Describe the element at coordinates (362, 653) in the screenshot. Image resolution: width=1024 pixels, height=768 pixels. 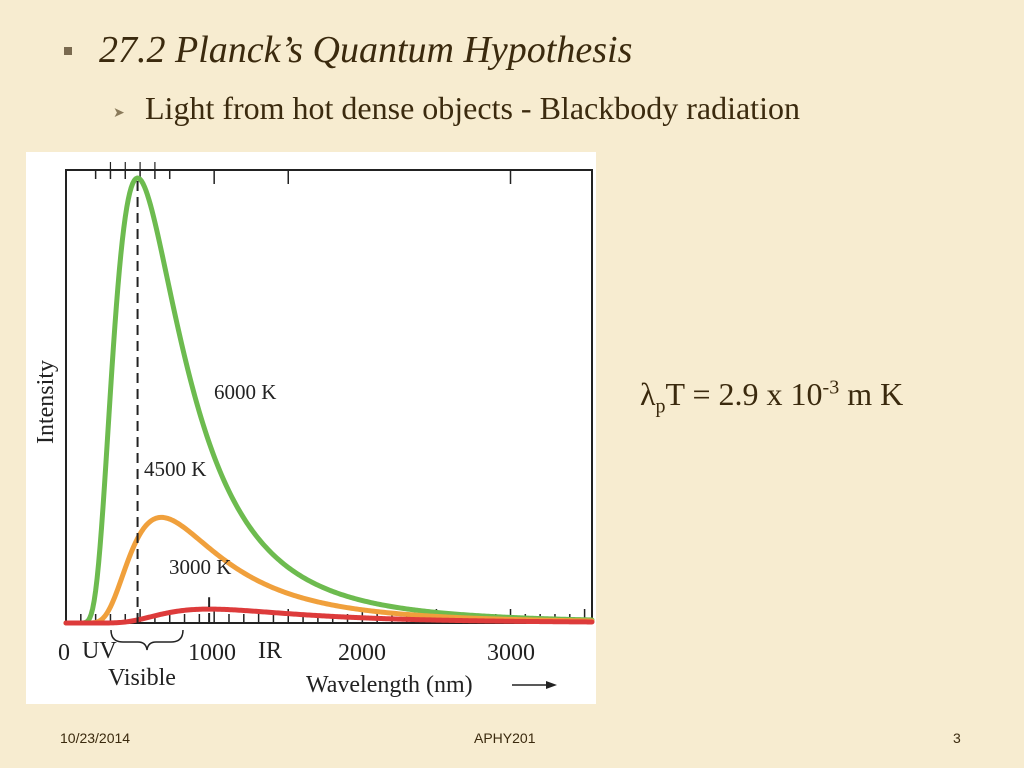
I see `x-tick-label-2000: 2000` at that location.